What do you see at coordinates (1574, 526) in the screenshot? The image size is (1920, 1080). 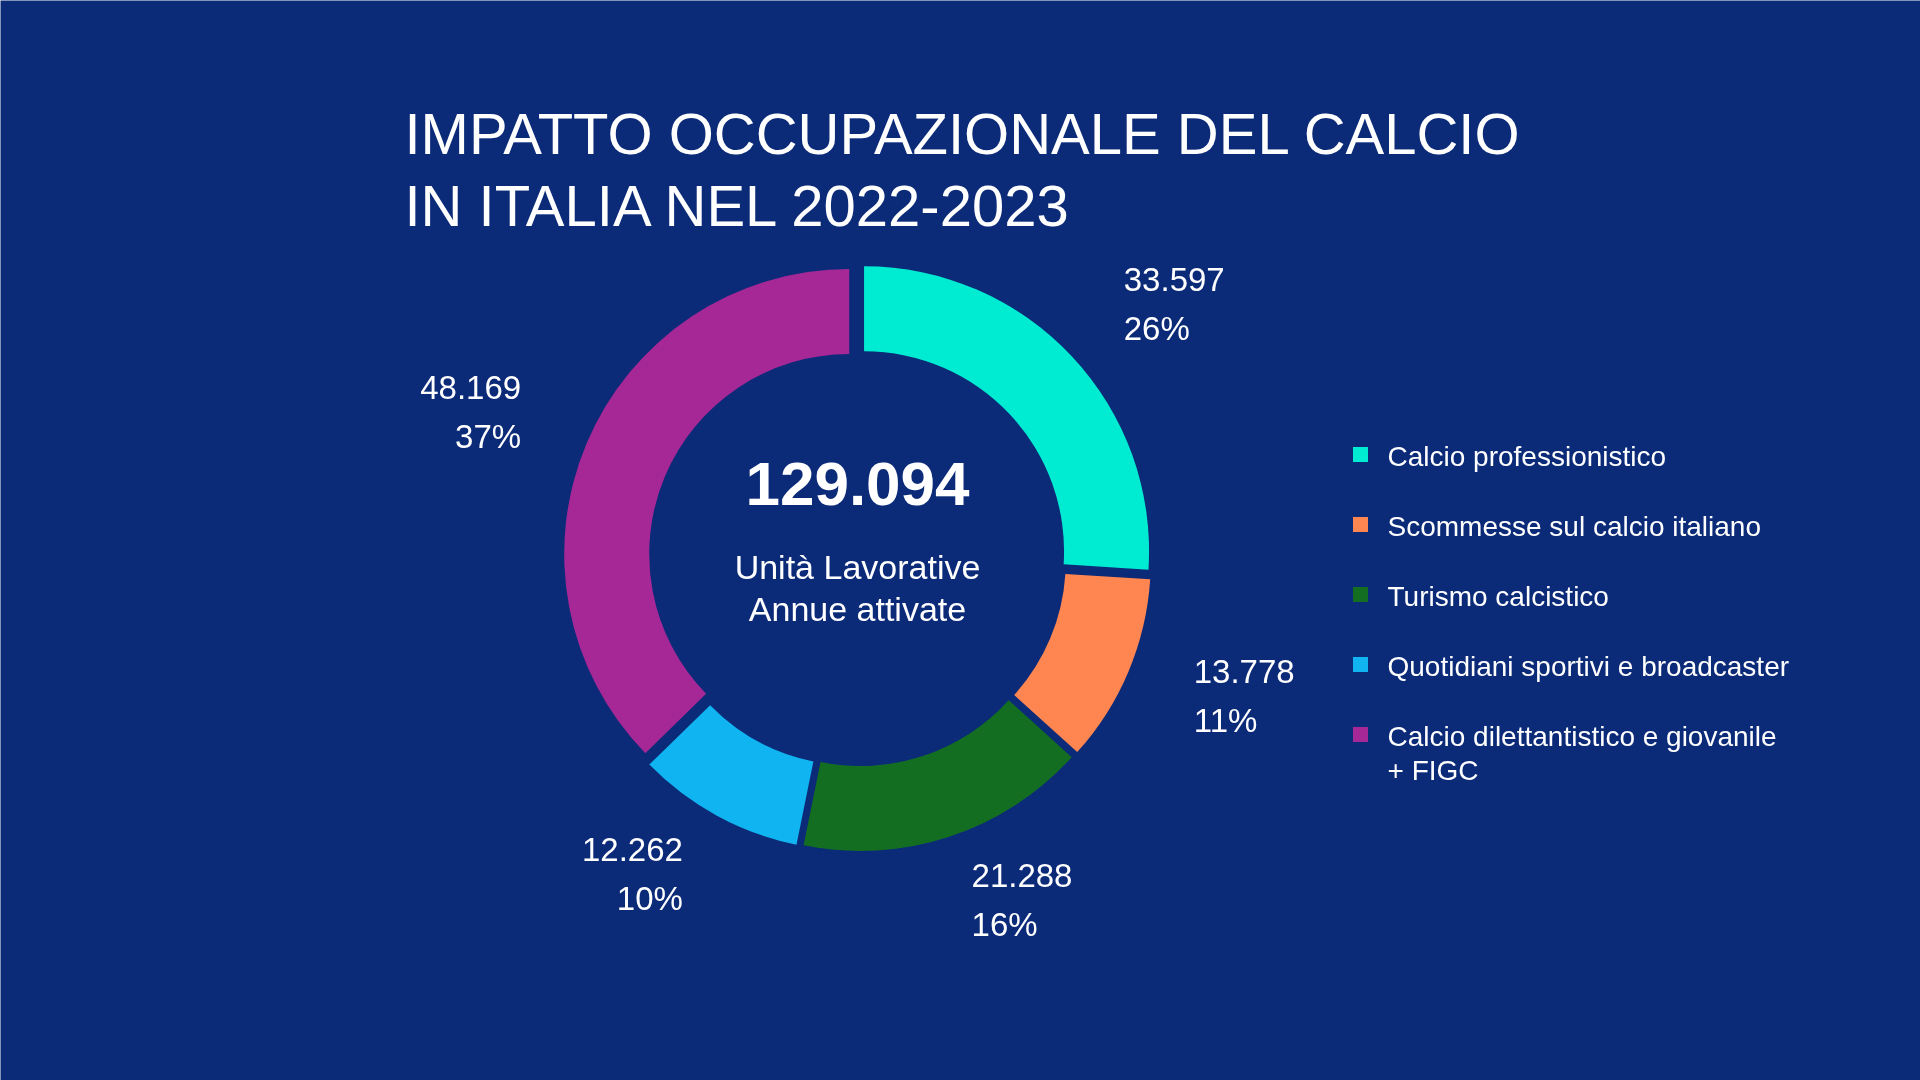 I see `legend-label: Scommesse sul calcio italiano` at bounding box center [1574, 526].